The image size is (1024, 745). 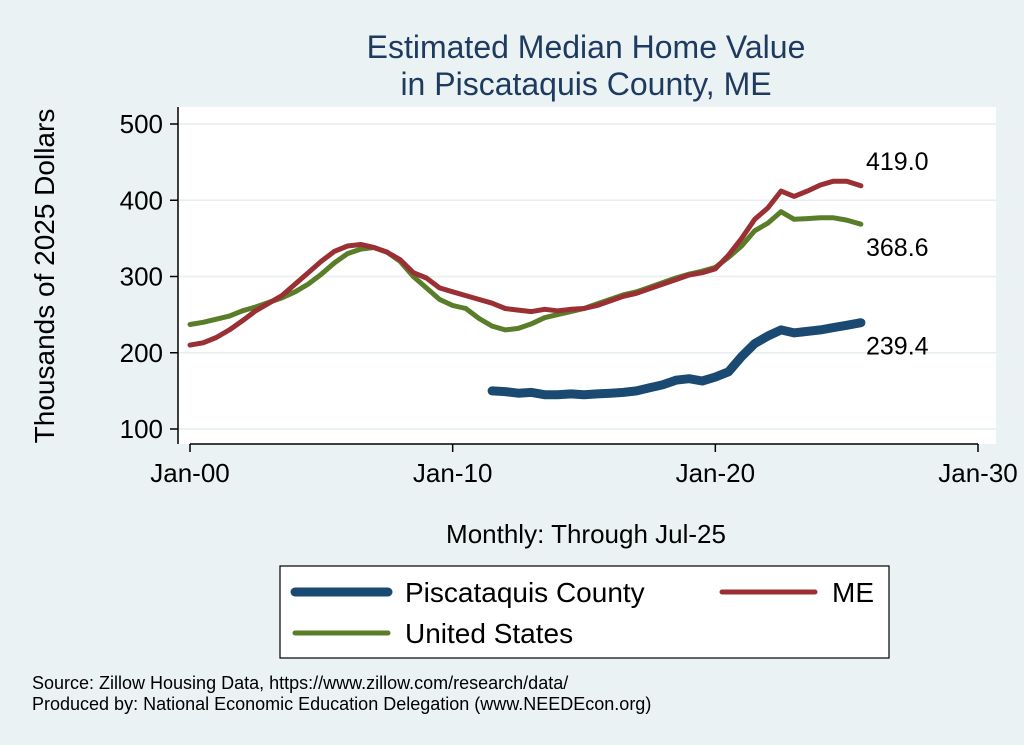 What do you see at coordinates (141, 353) in the screenshot?
I see `y-tick-label-200: 200` at bounding box center [141, 353].